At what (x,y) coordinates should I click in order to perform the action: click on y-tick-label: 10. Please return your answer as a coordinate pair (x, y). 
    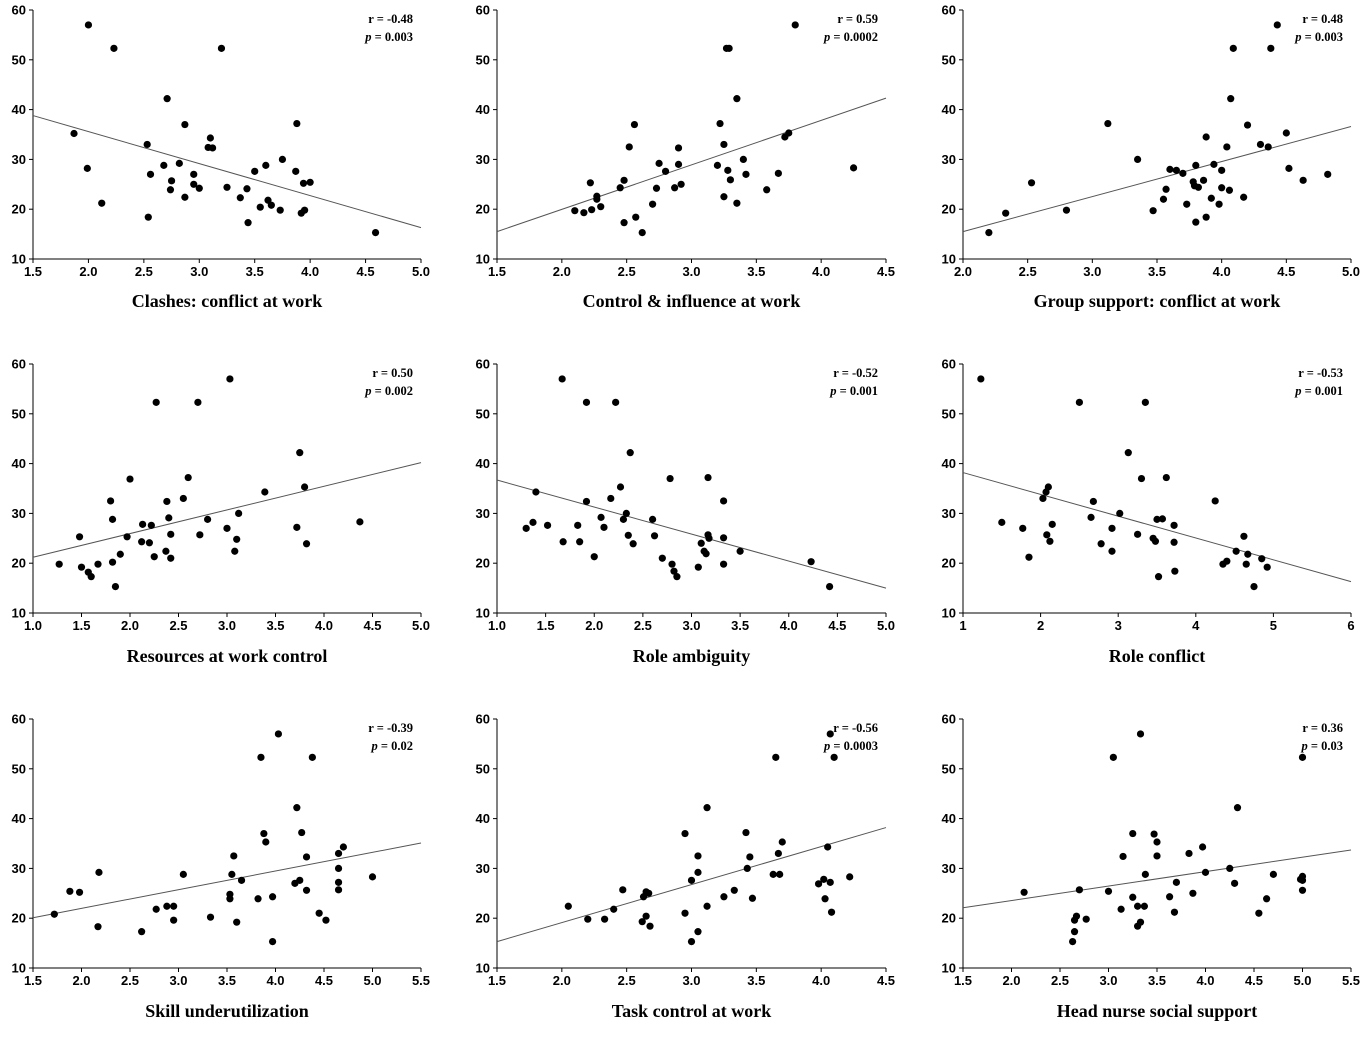
    Looking at the image, I should click on (19, 259).